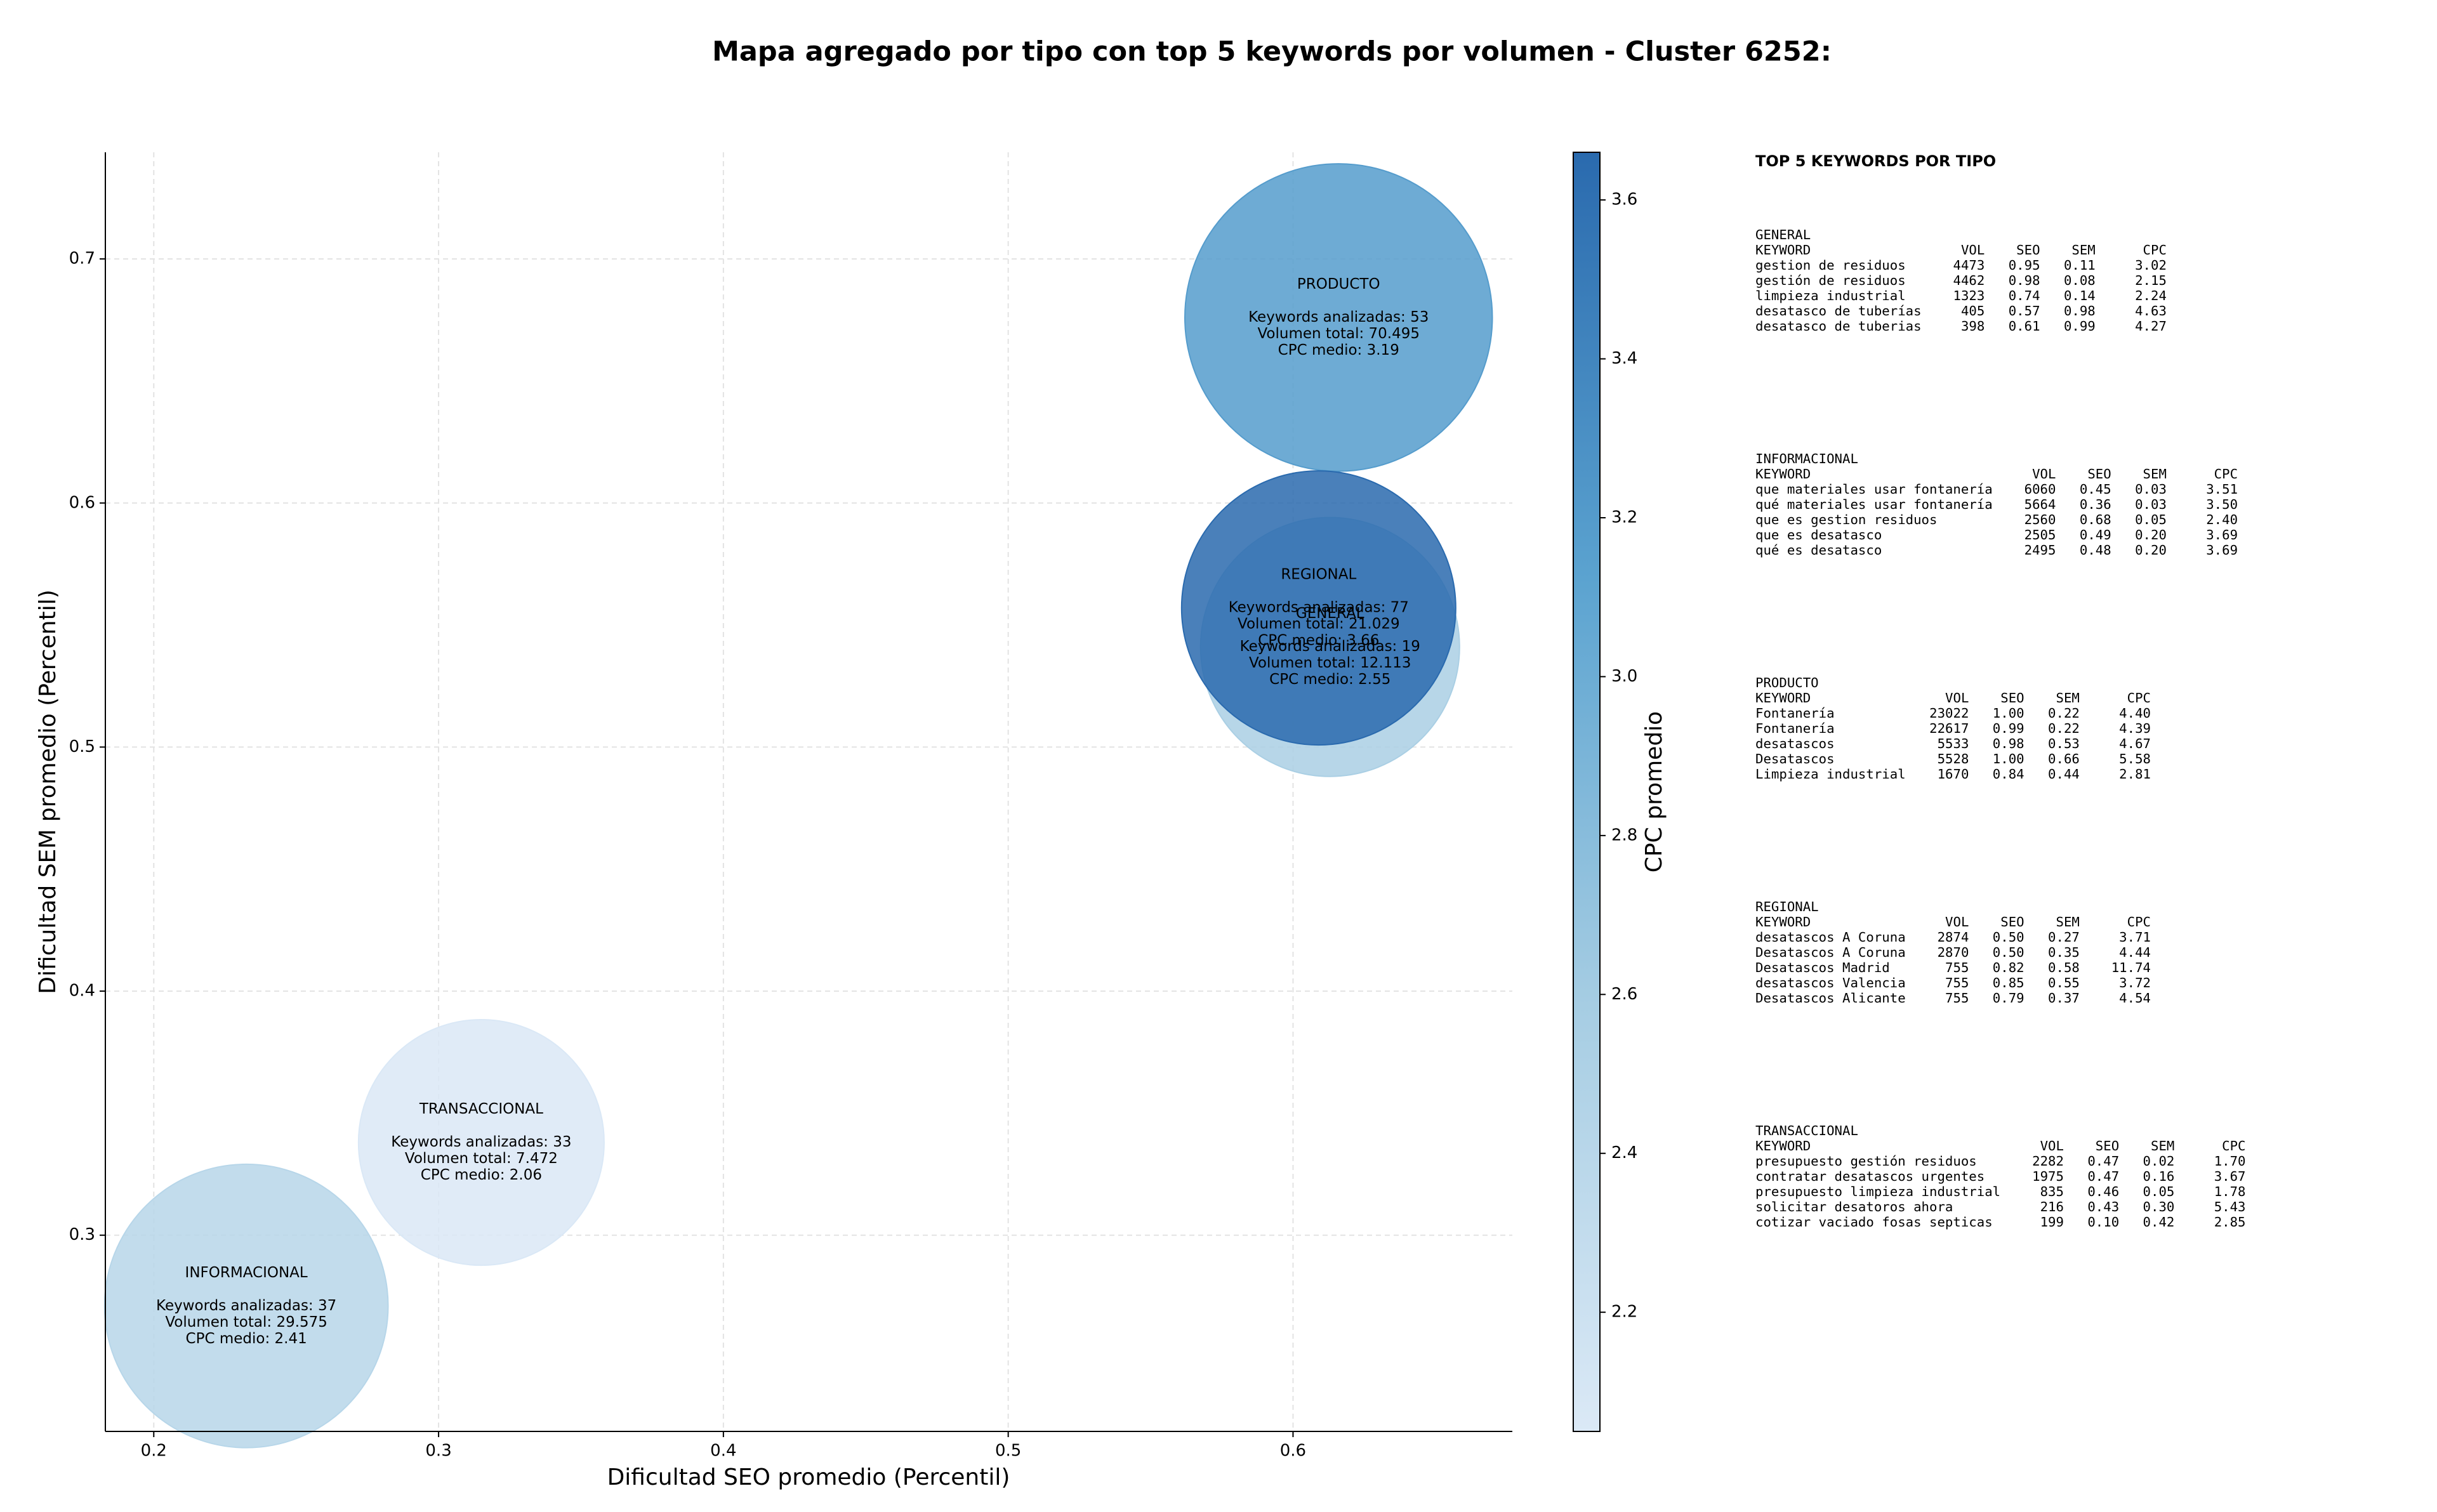 The image size is (2437, 1512). I want to click on table-cell: desatasco de tuberías, so click(1838, 311).